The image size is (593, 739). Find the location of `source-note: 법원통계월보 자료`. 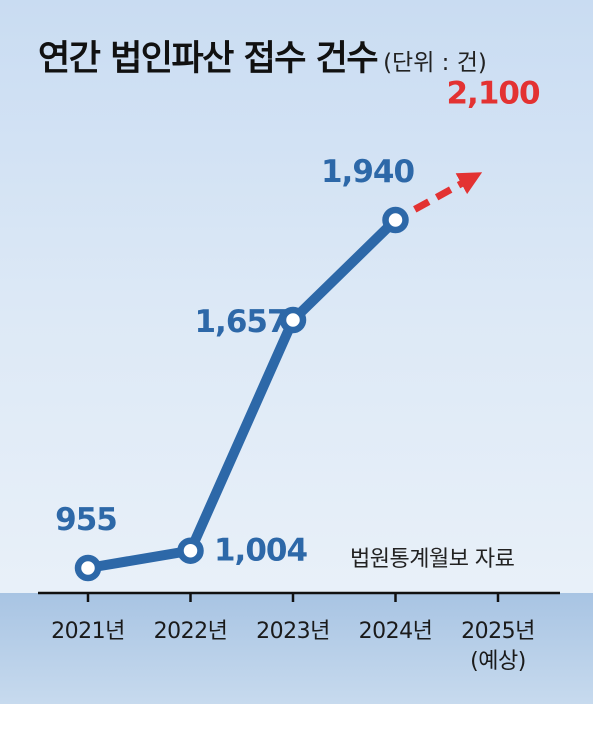

source-note: 법원통계월보 자료 is located at coordinates (432, 559).